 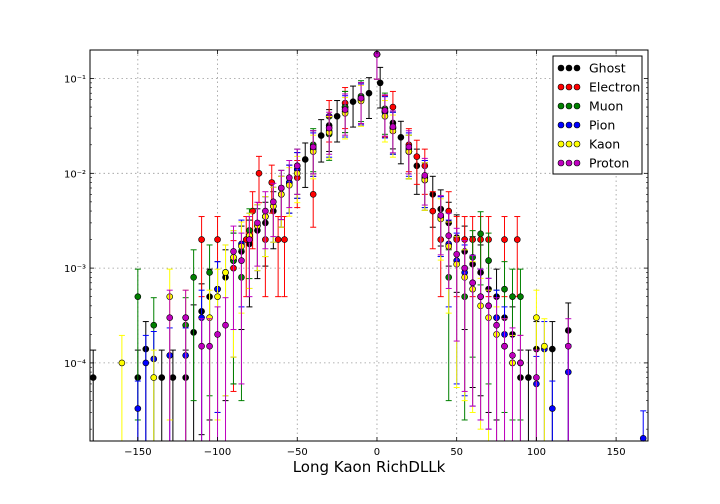 What do you see at coordinates (602, 125) in the screenshot?
I see `legend-label: Pion` at bounding box center [602, 125].